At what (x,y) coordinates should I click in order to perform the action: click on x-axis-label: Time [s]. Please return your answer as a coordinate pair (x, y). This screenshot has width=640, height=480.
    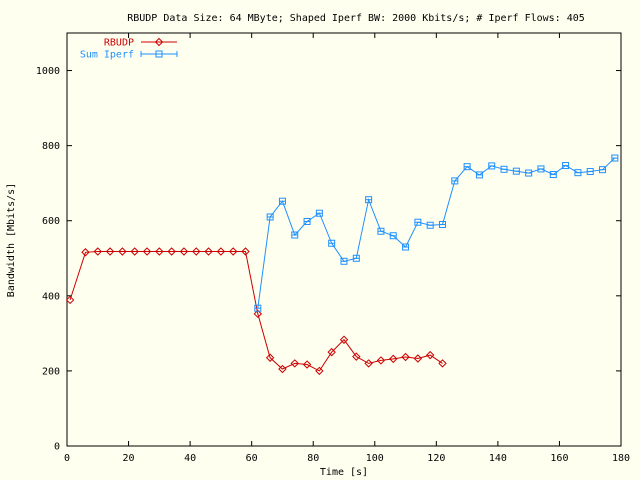
    Looking at the image, I should click on (344, 472).